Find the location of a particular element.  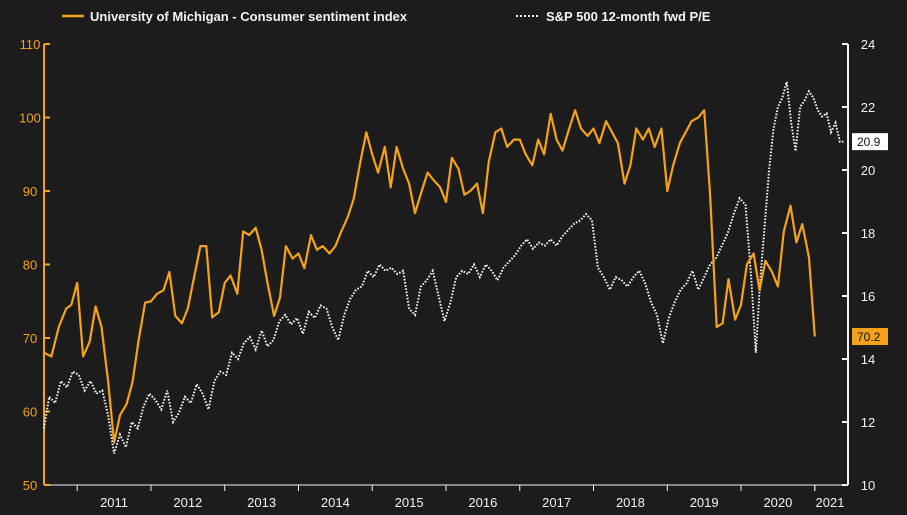

x-tick-label: 2016 is located at coordinates (482, 502).